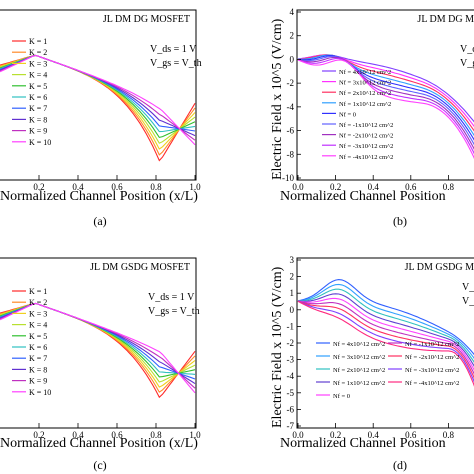 This screenshot has width=474, height=474. I want to click on x-tick-label-c-1: 0.2, so click(38, 435).